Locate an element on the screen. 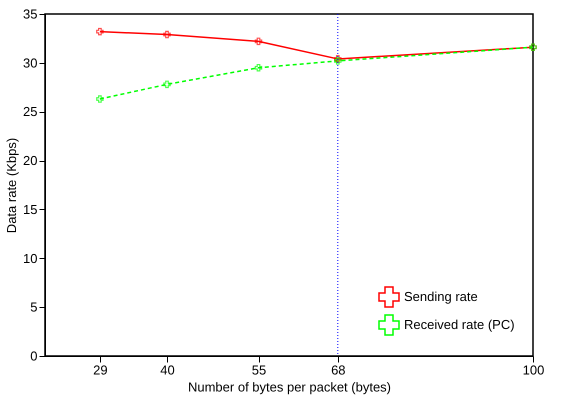 This screenshot has width=580, height=403. x-tick-label: 55 is located at coordinates (259, 370).